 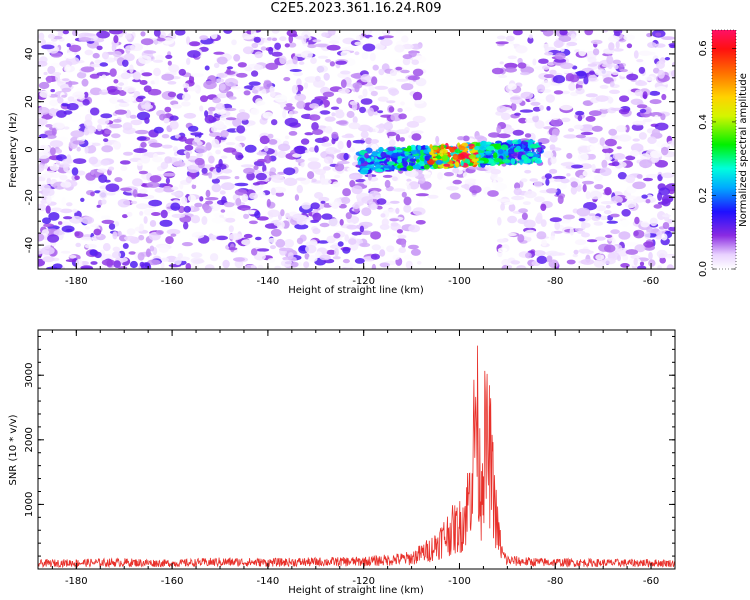 What do you see at coordinates (268, 281) in the screenshot?
I see `x-tick-label: -140` at bounding box center [268, 281].